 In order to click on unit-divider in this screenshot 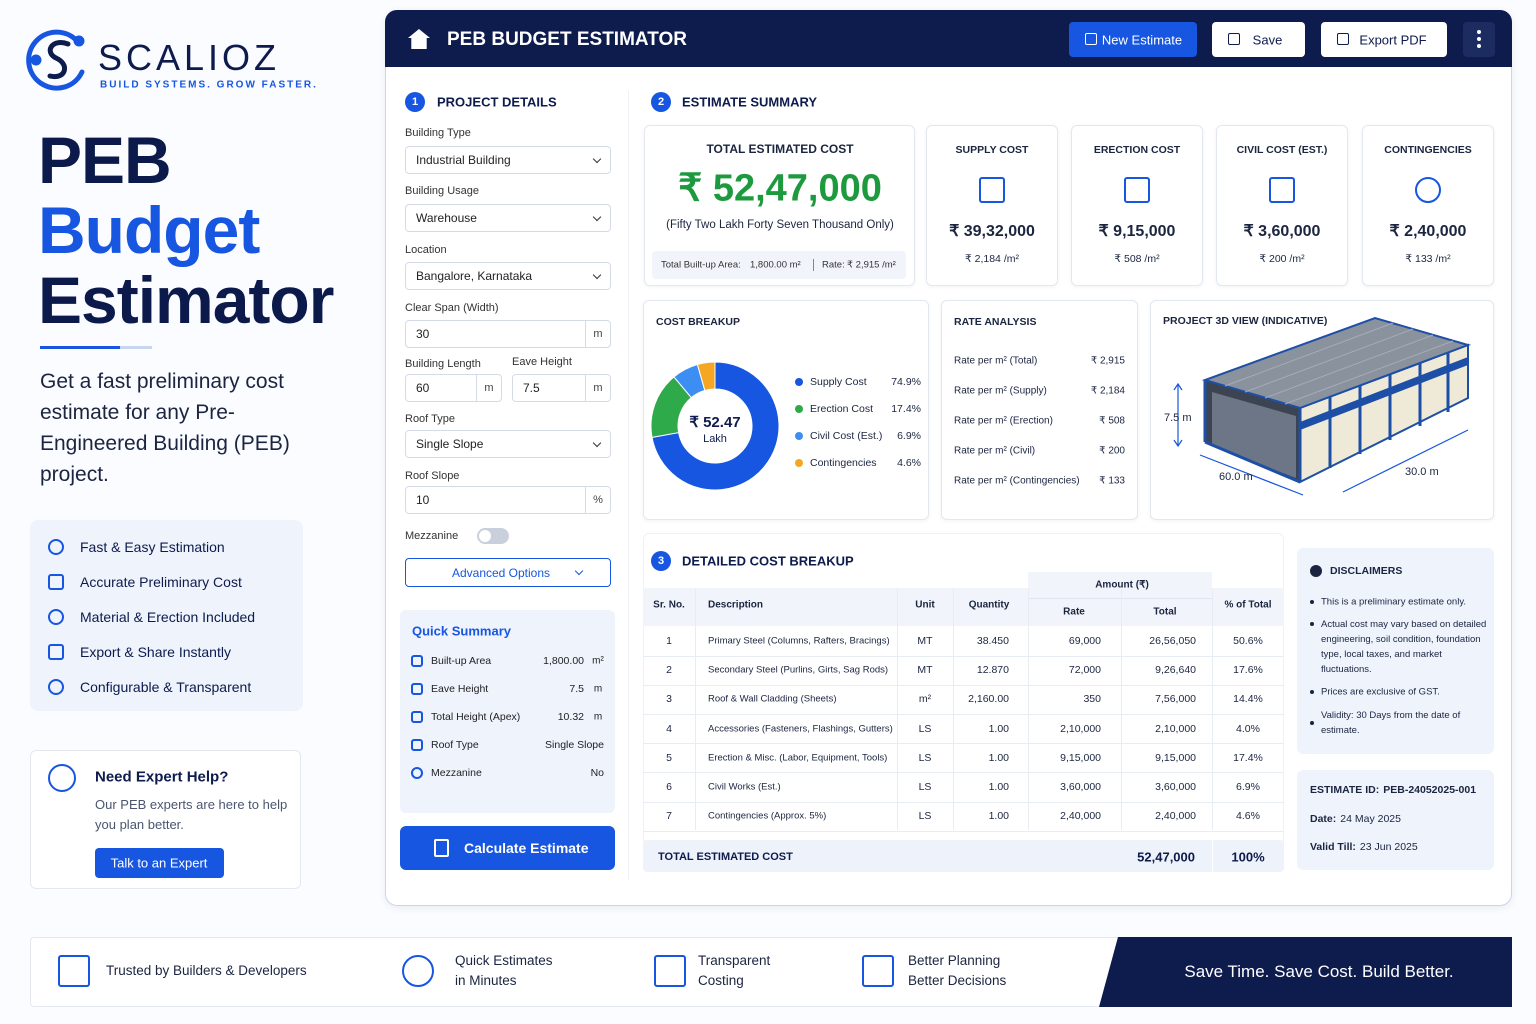, I will do `click(476, 388)`.